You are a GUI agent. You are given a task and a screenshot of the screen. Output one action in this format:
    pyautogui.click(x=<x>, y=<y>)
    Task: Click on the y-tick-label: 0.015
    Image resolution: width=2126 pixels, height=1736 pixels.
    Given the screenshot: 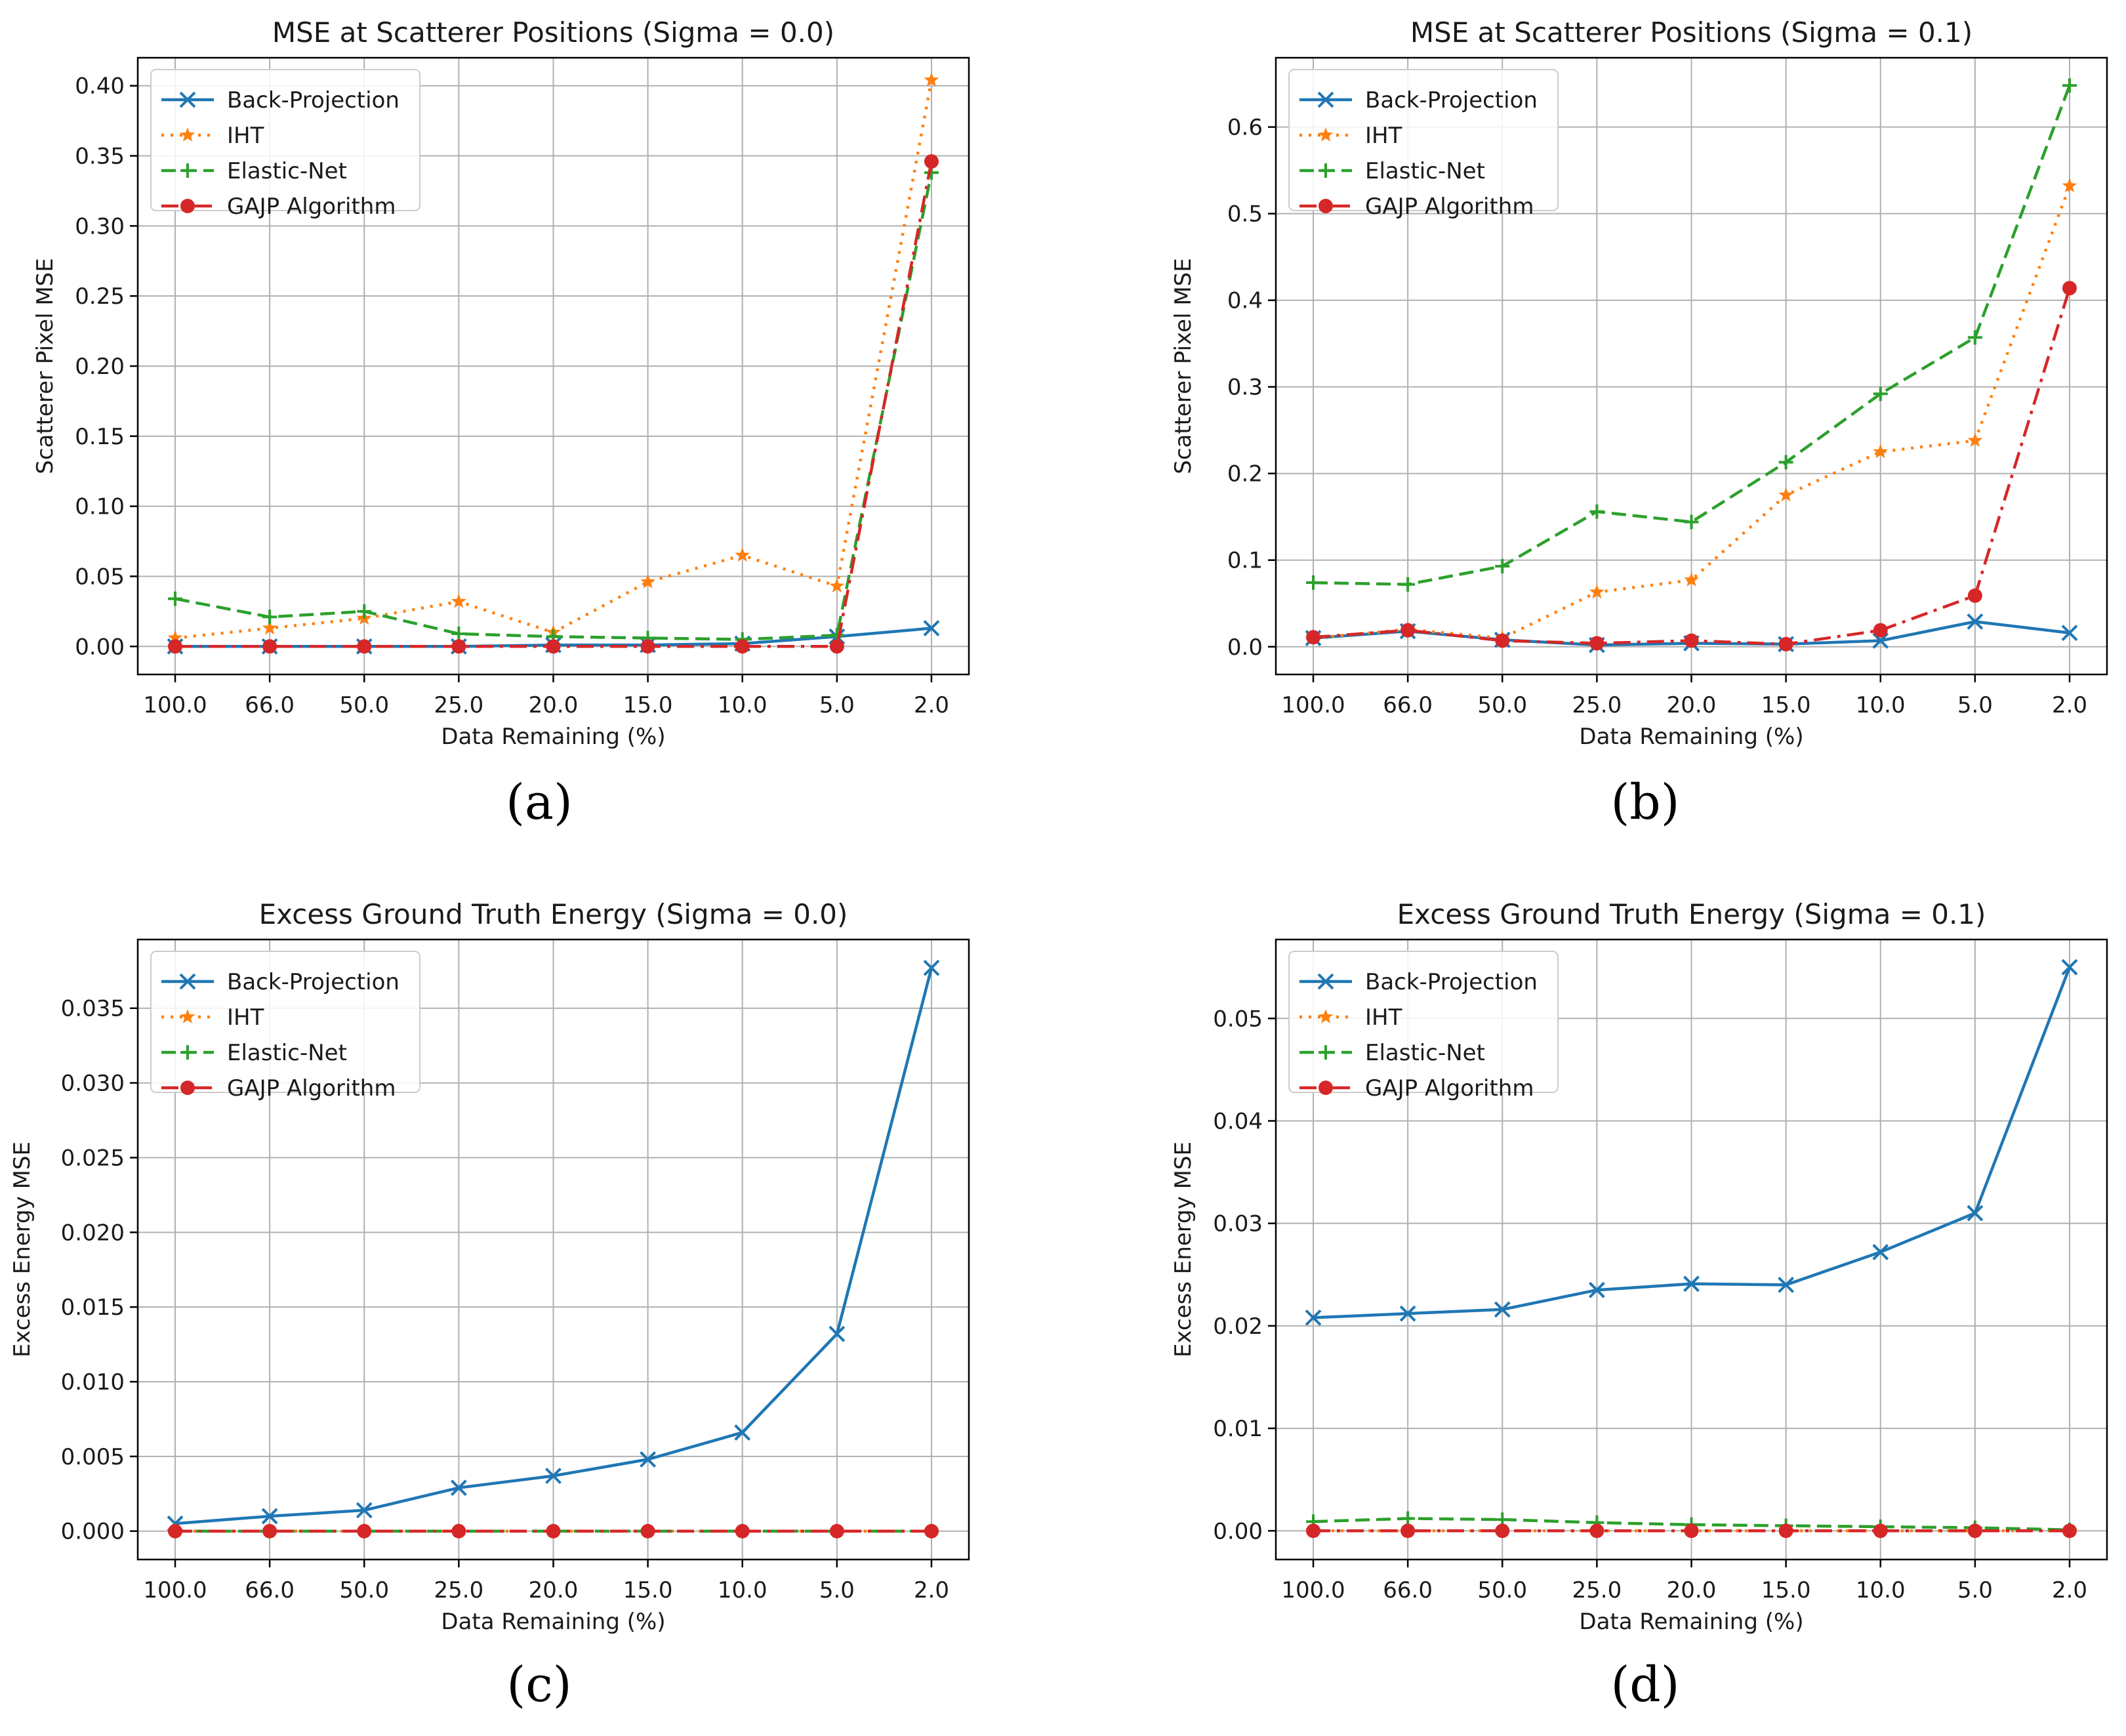 What is the action you would take?
    pyautogui.click(x=93, y=1307)
    